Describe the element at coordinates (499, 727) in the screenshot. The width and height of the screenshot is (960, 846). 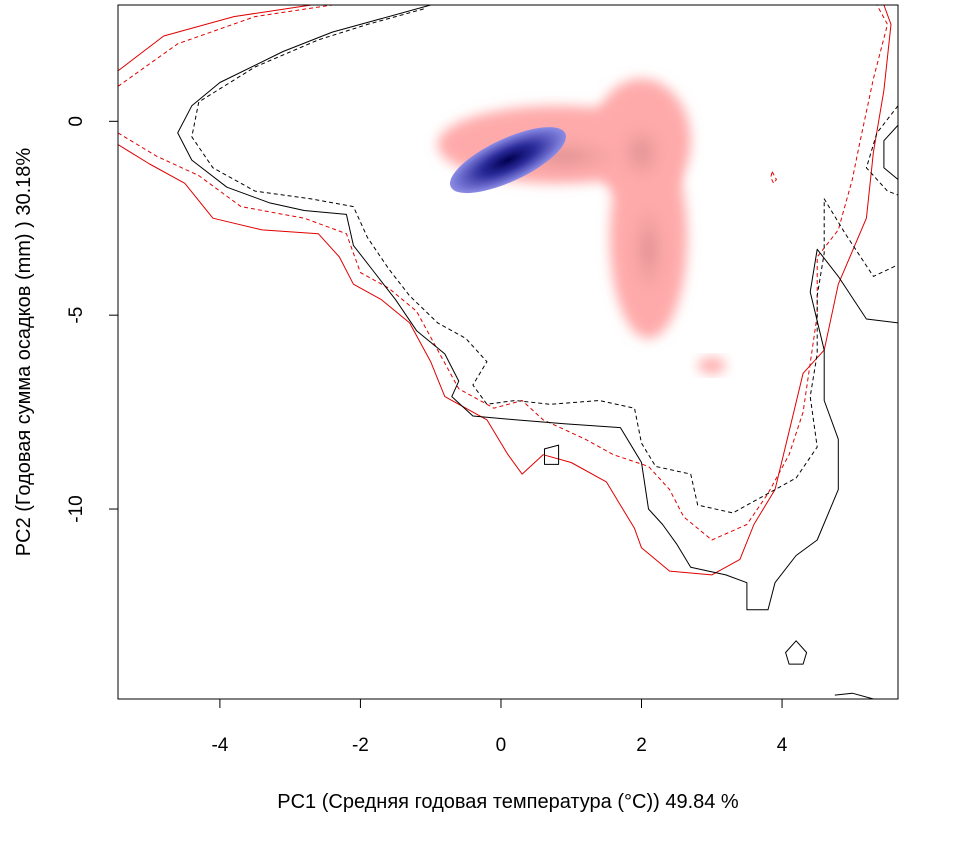
I see `x-axis: -4 -2 0 2 4` at that location.